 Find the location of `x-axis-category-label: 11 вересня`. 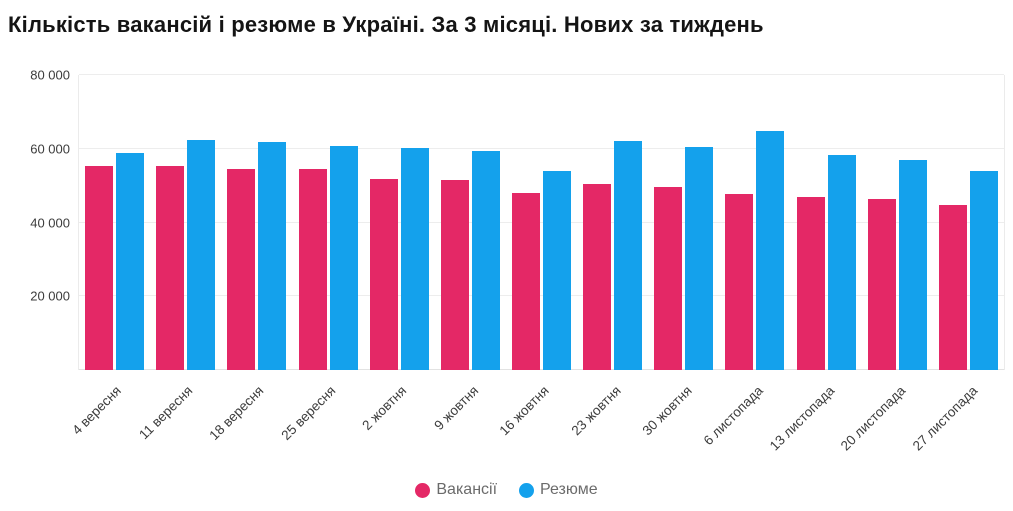

x-axis-category-label: 11 вересня is located at coordinates (166, 413).